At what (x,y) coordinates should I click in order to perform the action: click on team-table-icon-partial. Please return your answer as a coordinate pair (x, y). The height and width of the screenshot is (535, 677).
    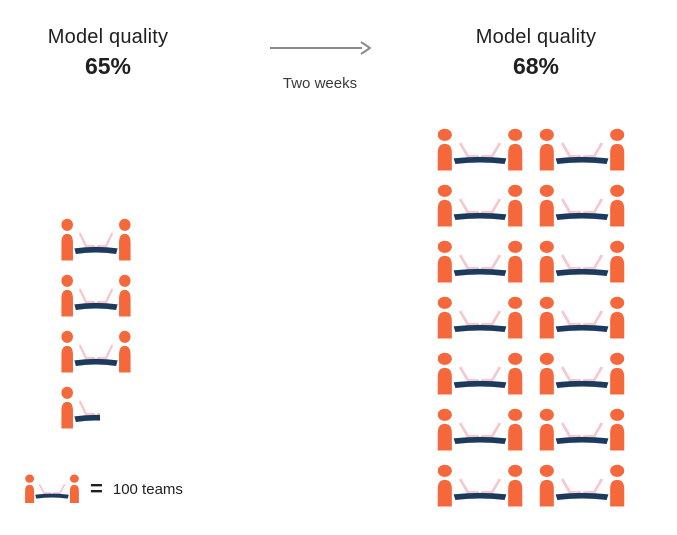
    Looking at the image, I should click on (80, 408).